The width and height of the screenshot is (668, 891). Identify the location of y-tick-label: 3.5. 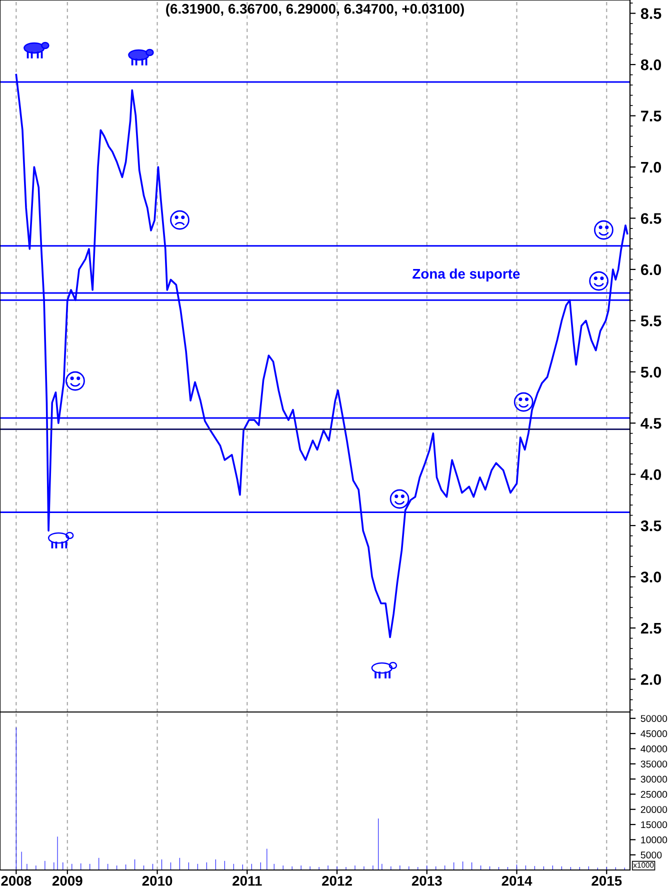
(651, 526).